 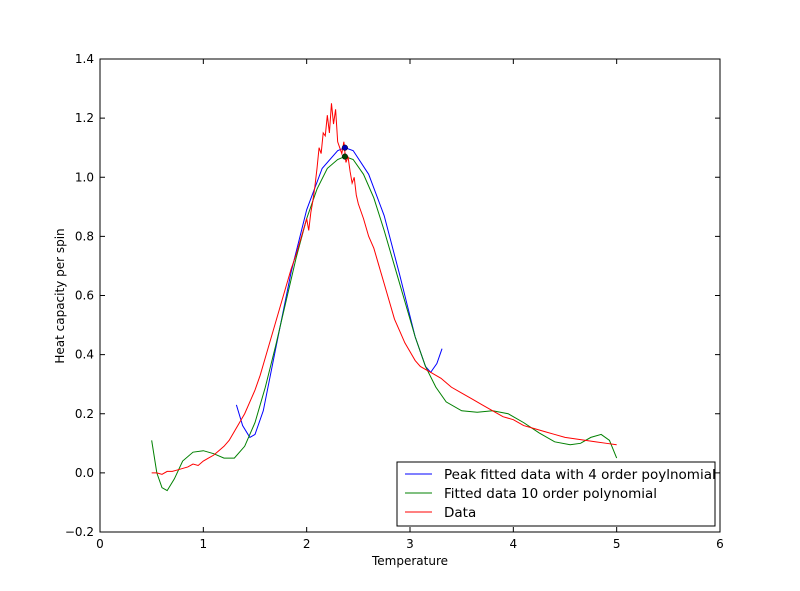 I want to click on y-tick-label: 0.4, so click(x=84, y=355).